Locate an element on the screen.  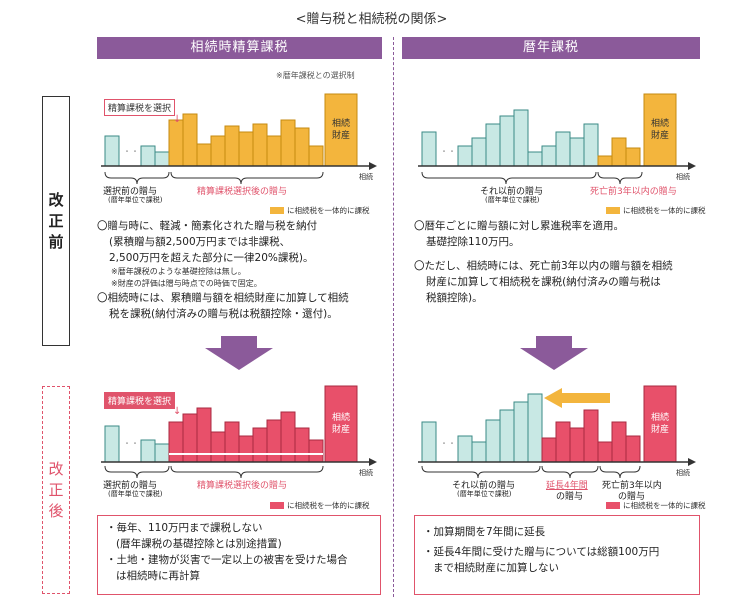
right-after-brace3-label: 死亡前3年以内 is located at coordinates (632, 486).